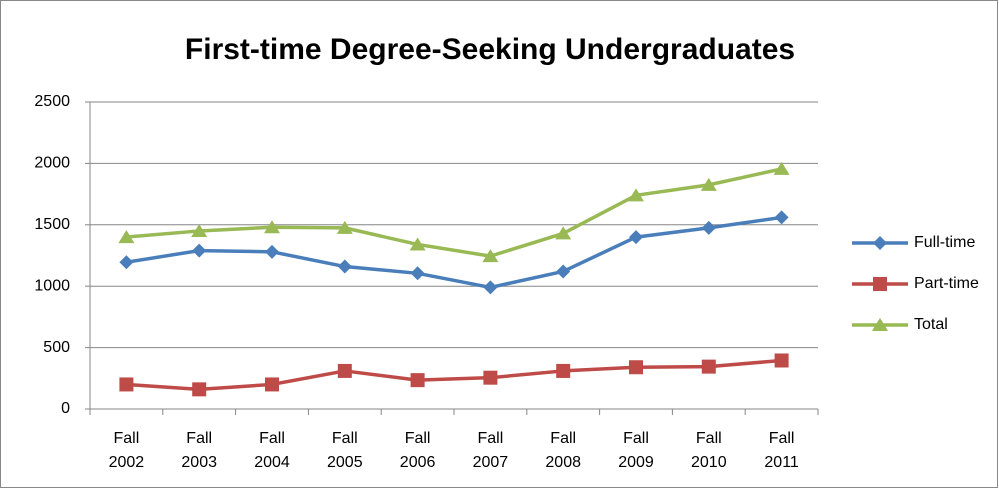 The width and height of the screenshot is (999, 489). Describe the element at coordinates (418, 450) in the screenshot. I see `x-tick-label: Fall 2006` at that location.